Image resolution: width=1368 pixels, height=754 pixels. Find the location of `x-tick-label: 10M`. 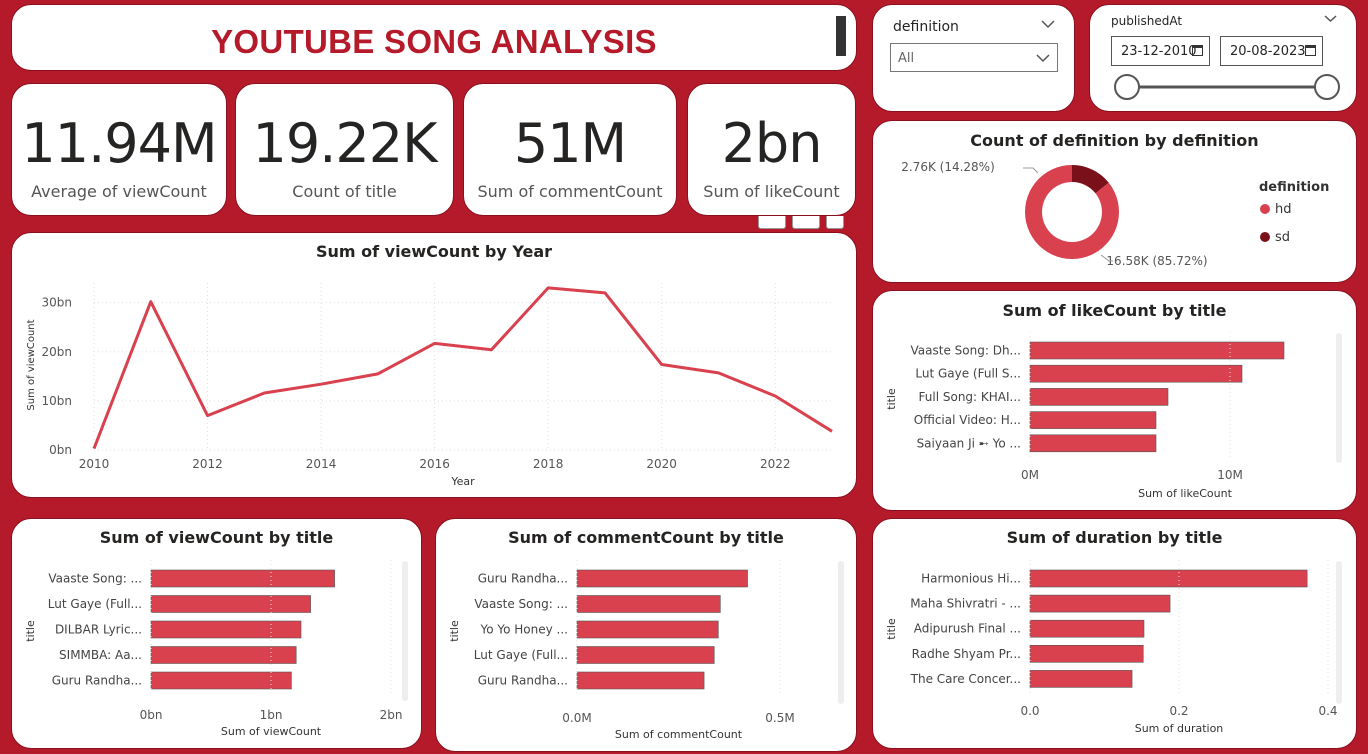

x-tick-label: 10M is located at coordinates (1230, 475).